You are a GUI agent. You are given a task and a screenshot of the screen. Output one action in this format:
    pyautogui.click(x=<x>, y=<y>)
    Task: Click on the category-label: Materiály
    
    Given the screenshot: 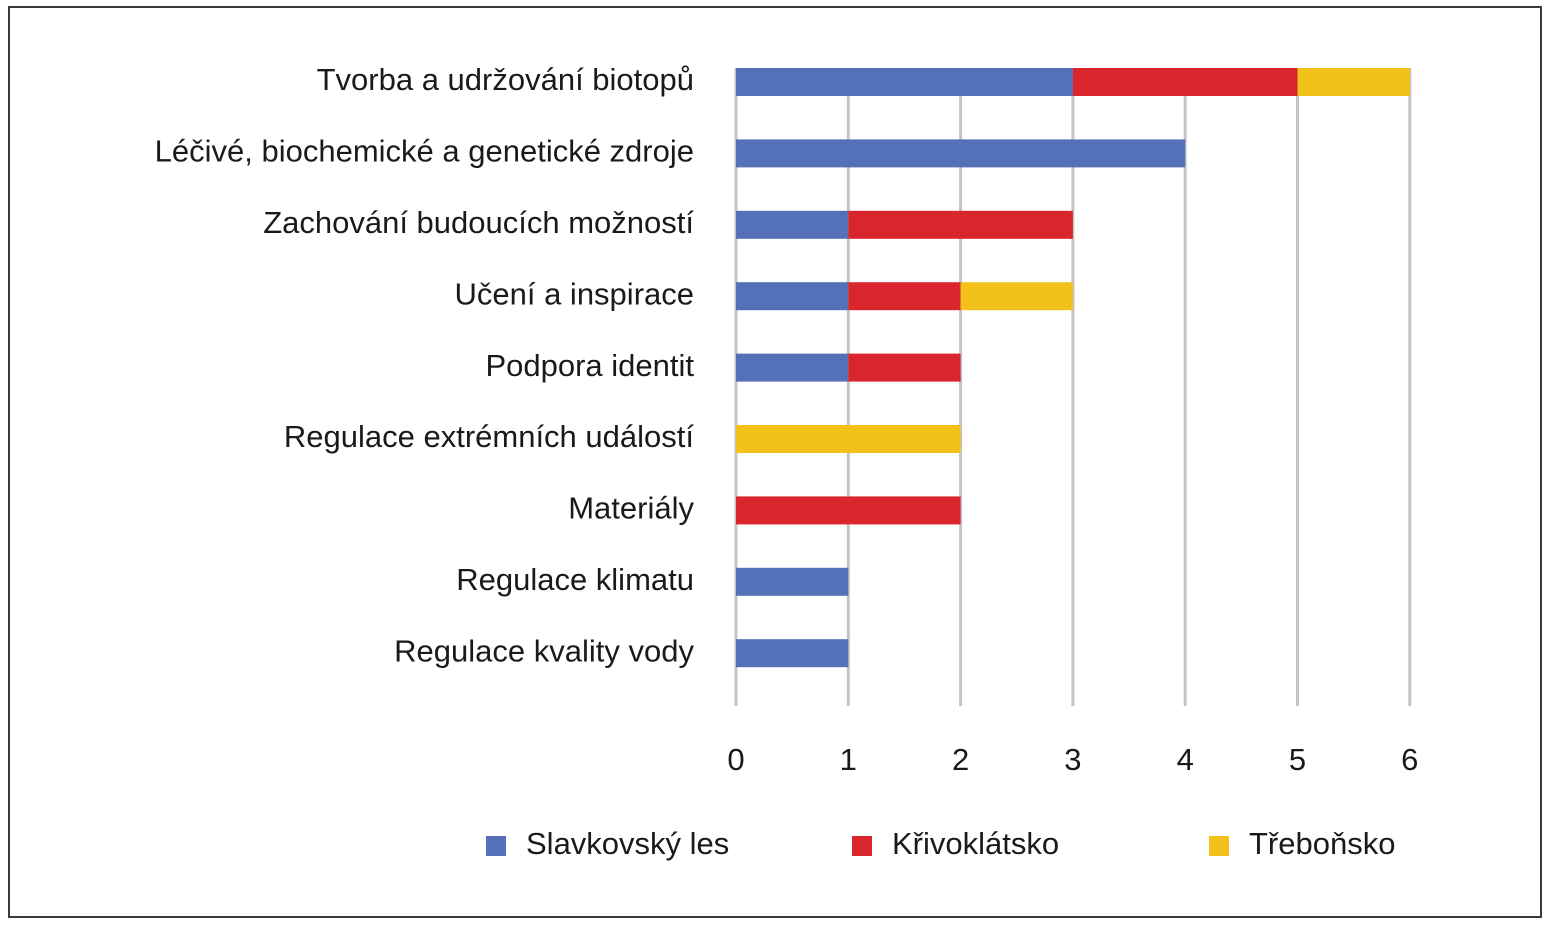 What is the action you would take?
    pyautogui.click(x=631, y=508)
    